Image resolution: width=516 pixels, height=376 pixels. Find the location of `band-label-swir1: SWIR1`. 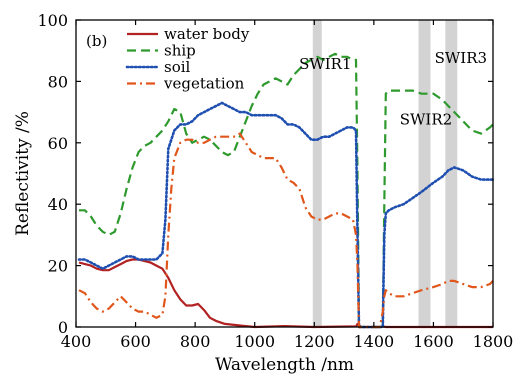

band-label-swir1: SWIR1 is located at coordinates (325, 64).